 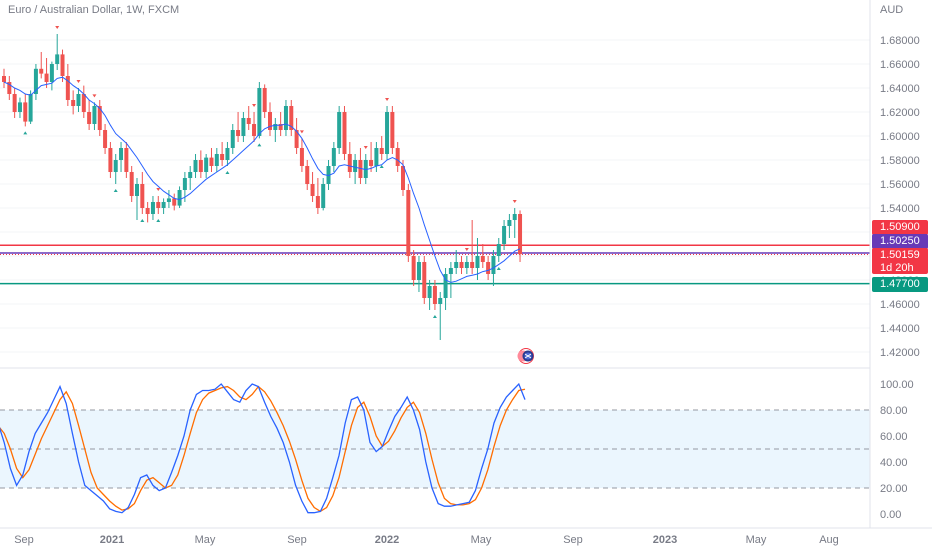 I want to click on australia-flag-icon, so click(x=526, y=356).